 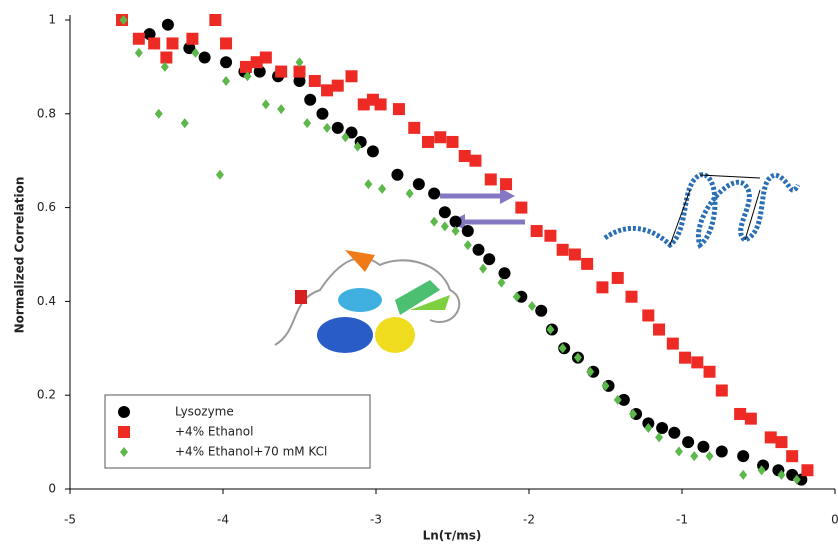 What do you see at coordinates (682, 520) in the screenshot?
I see `x-tick-label: -1` at bounding box center [682, 520].